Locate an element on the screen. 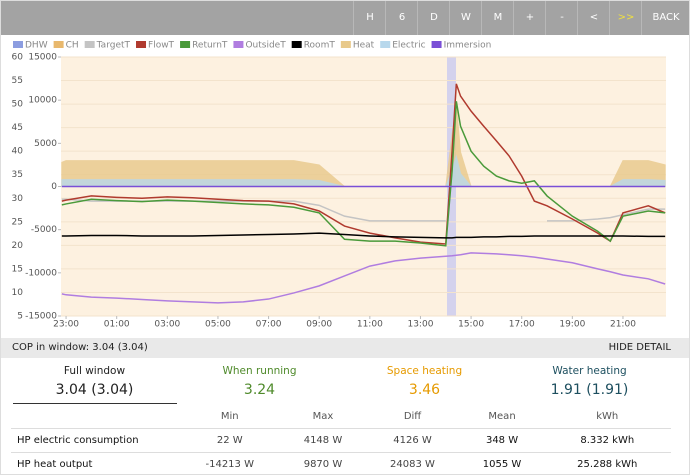 Image resolution: width=690 pixels, height=475 pixels. toolbar-button: >> is located at coordinates (625, 18).